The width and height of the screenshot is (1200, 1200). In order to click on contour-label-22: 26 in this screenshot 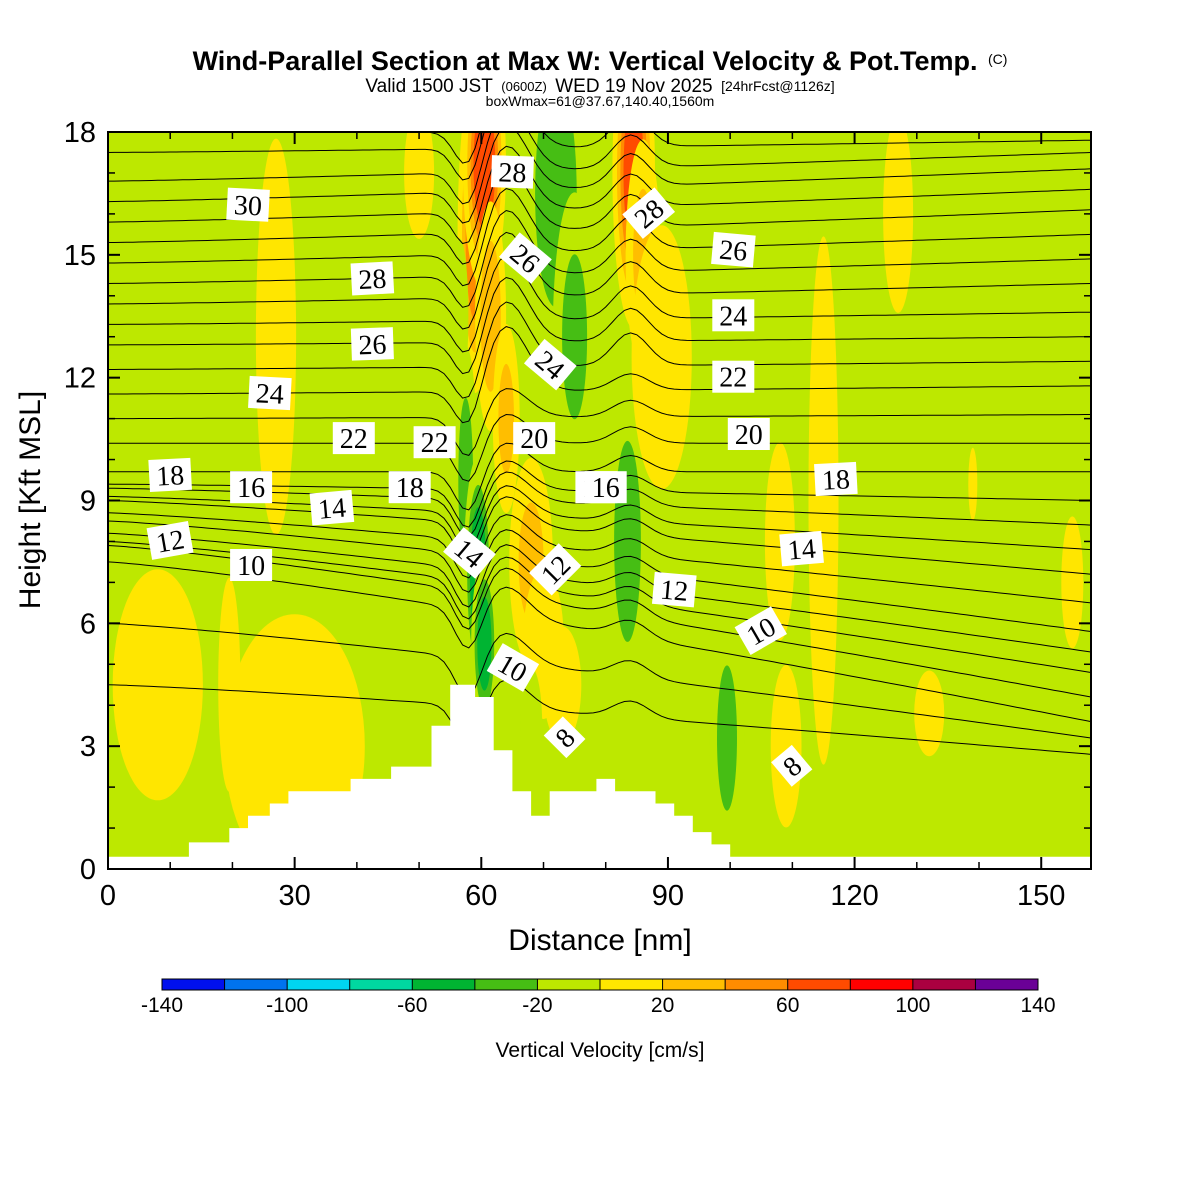, I will do `click(733, 249)`.